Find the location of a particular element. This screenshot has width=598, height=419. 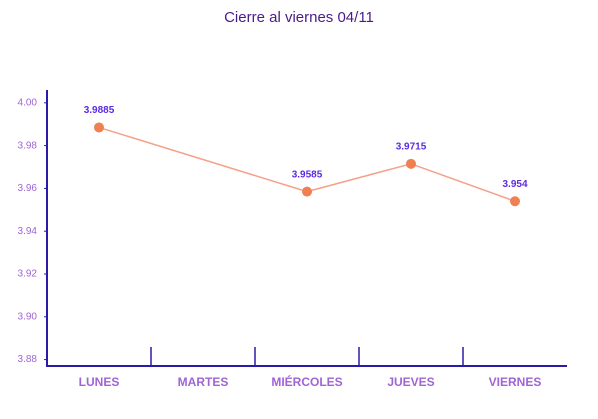

data-label: 3.9585 is located at coordinates (307, 174).